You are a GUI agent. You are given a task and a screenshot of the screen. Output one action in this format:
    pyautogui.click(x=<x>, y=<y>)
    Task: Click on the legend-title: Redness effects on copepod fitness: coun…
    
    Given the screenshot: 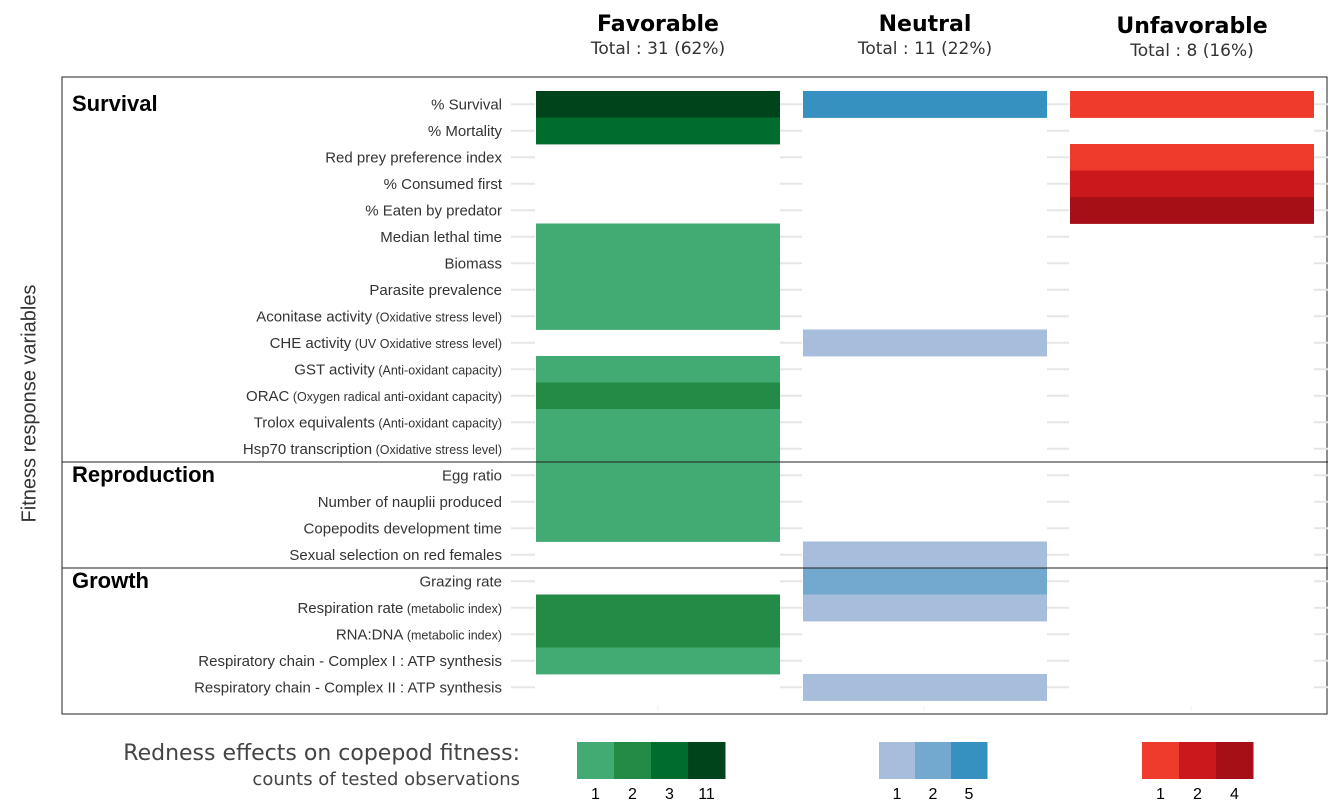 What is the action you would take?
    pyautogui.click(x=290, y=766)
    